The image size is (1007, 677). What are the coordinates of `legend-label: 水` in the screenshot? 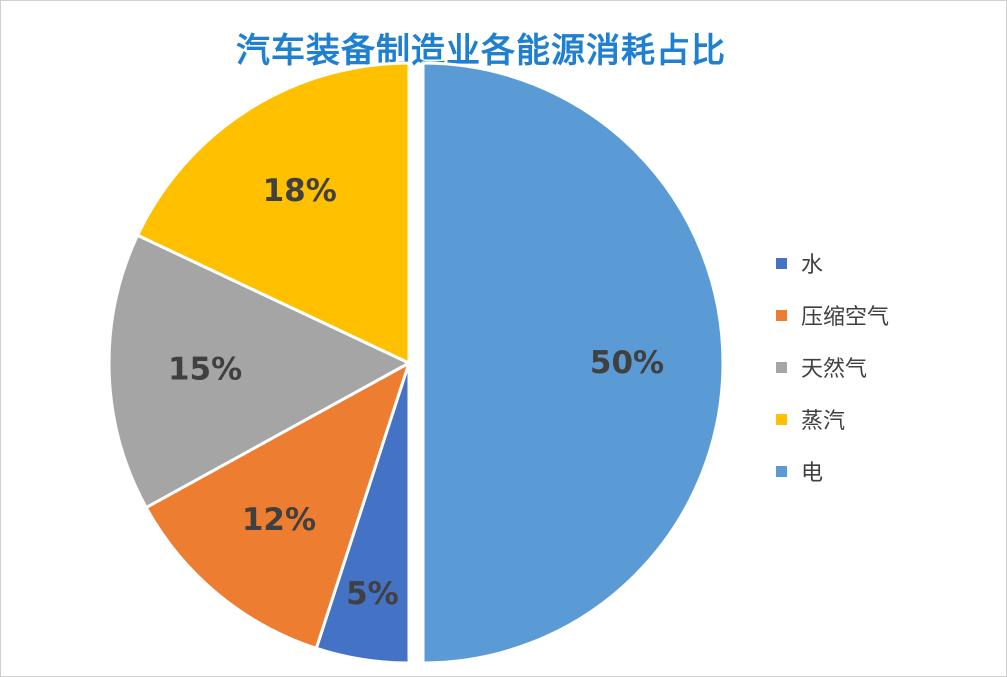 It's located at (812, 265).